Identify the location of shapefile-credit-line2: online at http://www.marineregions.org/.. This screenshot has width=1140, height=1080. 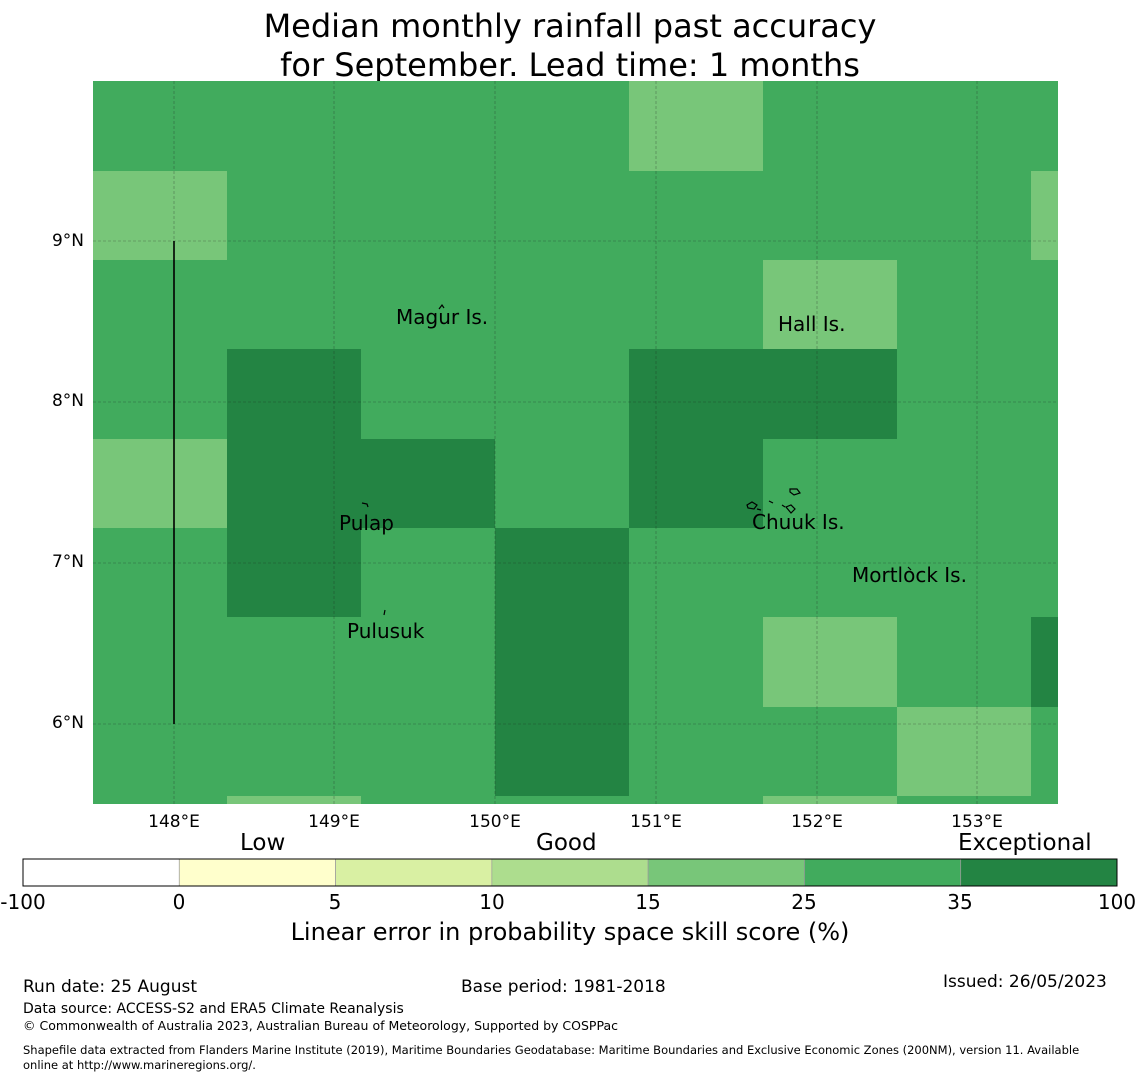
(139, 1065).